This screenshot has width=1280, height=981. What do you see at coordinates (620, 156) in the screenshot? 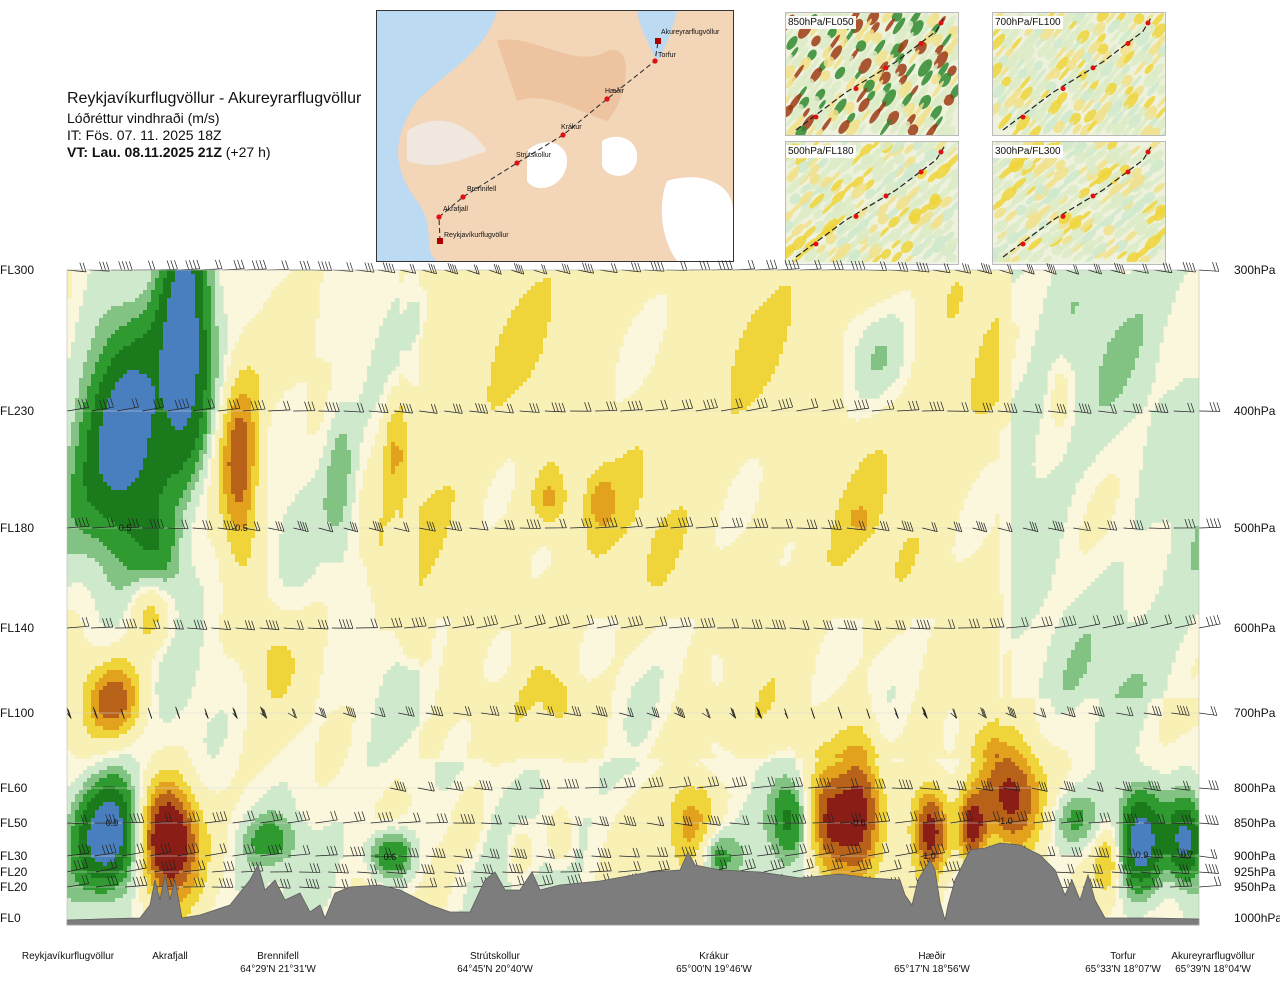
I see `glacier-hofsjokull` at bounding box center [620, 156].